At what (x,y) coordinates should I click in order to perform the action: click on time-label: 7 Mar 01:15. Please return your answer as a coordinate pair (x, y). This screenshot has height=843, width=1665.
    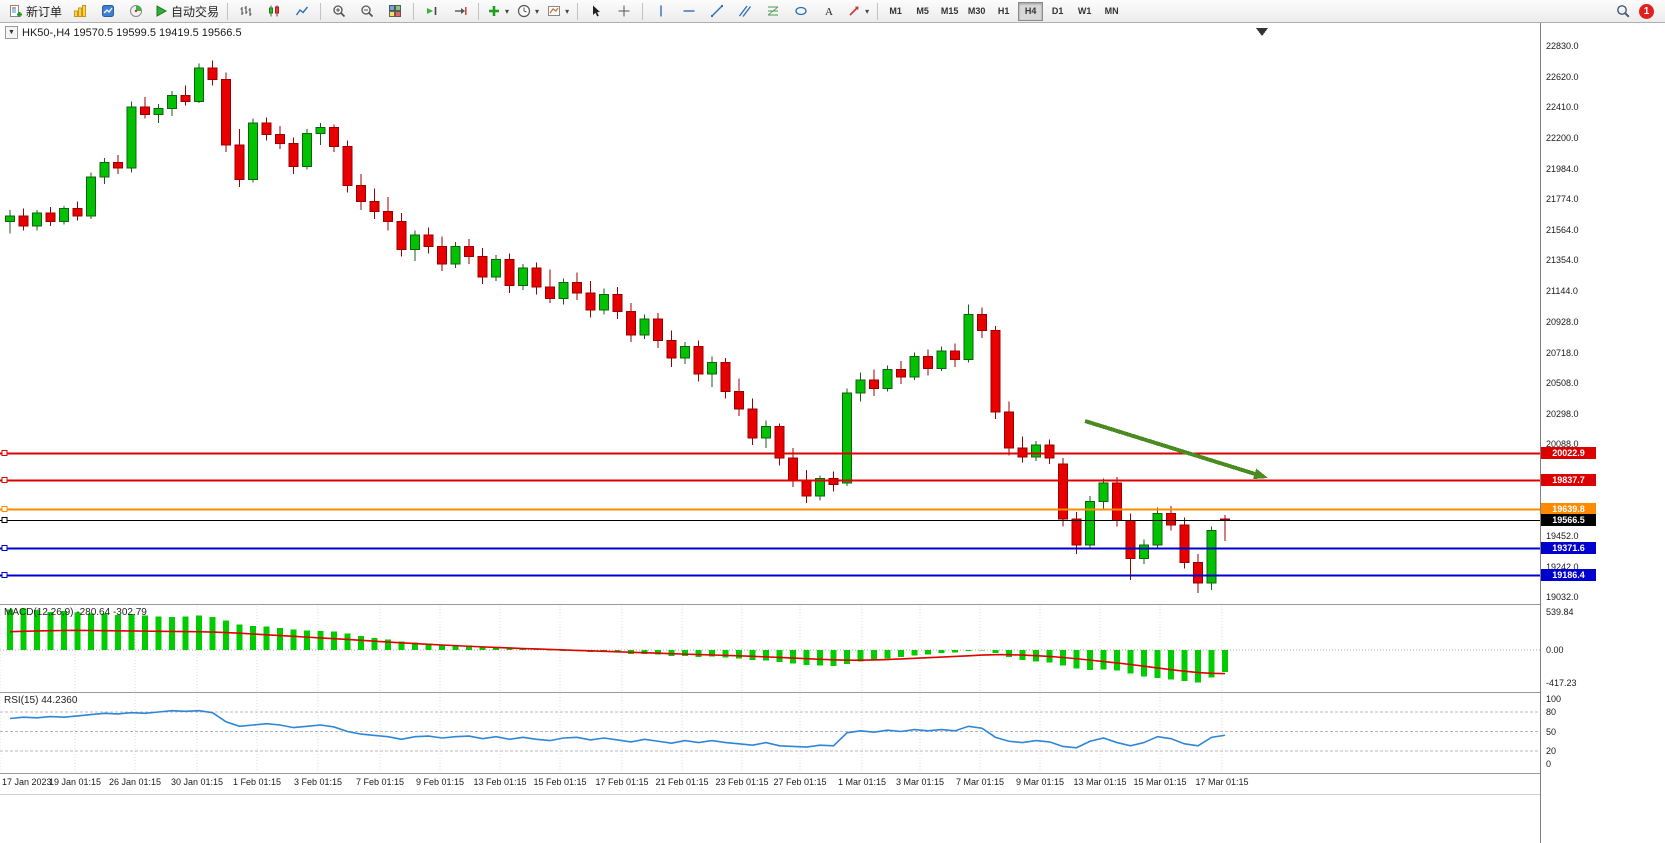
    Looking at the image, I should click on (980, 782).